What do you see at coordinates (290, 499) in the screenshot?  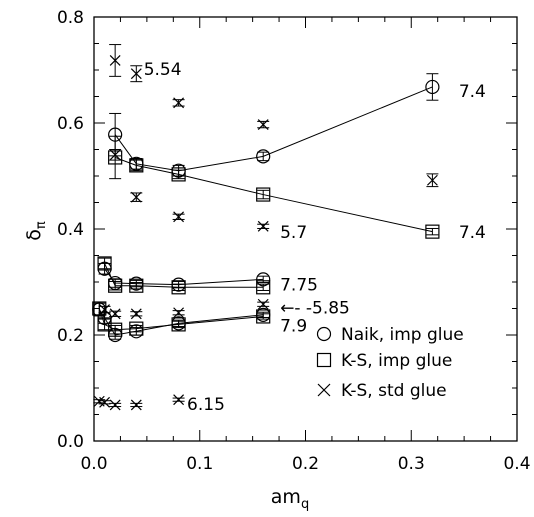 I see `x-axis-label: amq` at bounding box center [290, 499].